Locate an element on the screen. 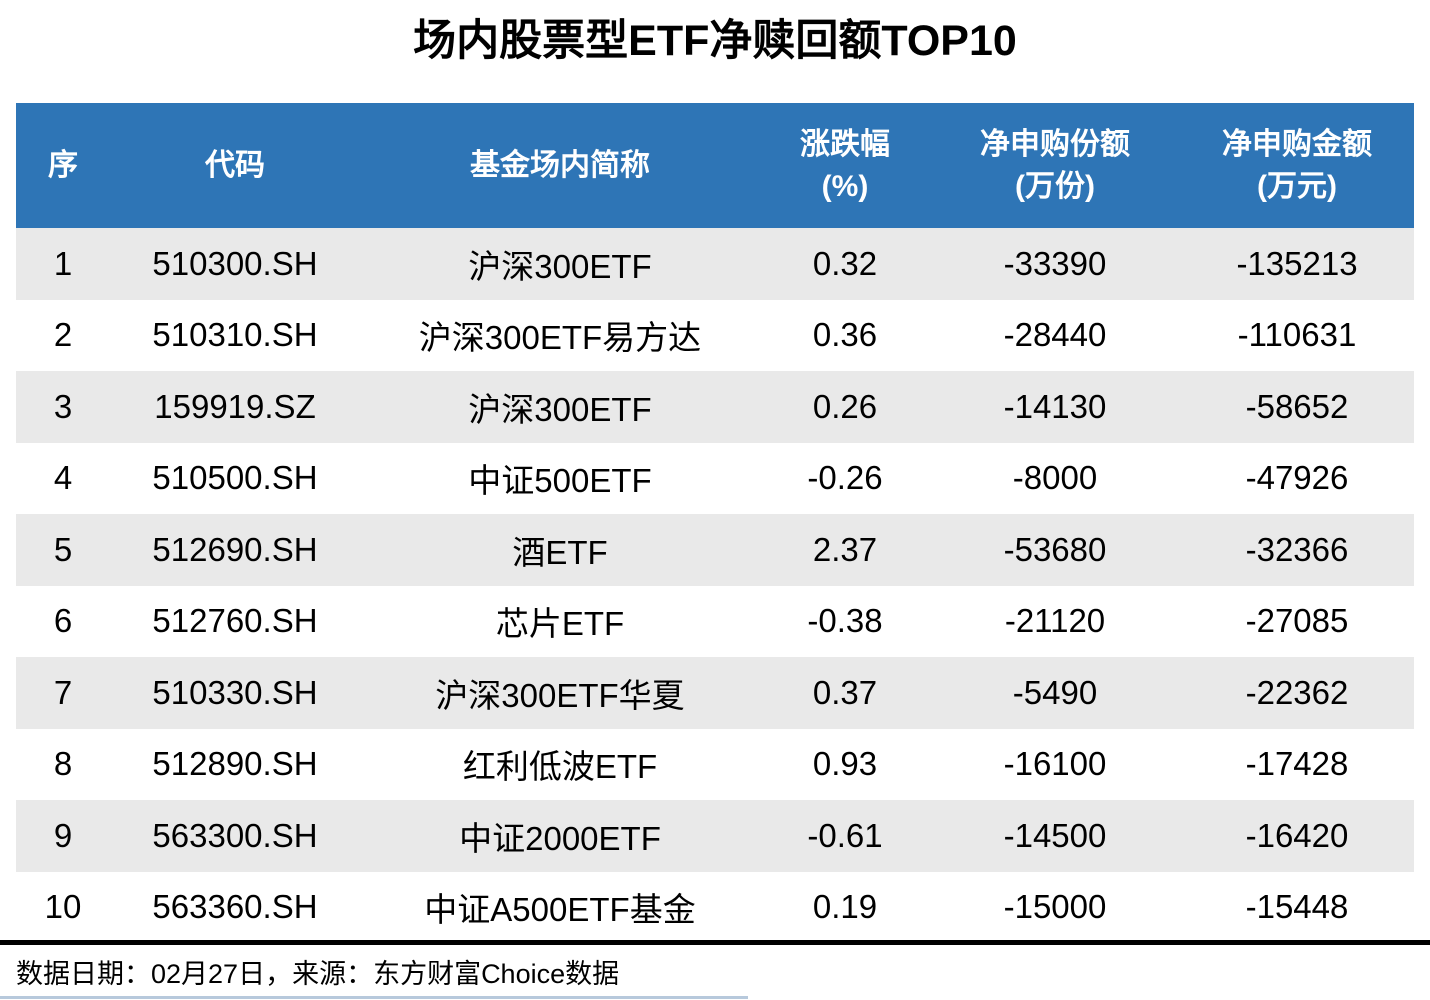 This screenshot has height=1000, width=1430. table-row: 5 512690.SH 酒ETF 2.37 -53680 -32366 is located at coordinates (715, 550).